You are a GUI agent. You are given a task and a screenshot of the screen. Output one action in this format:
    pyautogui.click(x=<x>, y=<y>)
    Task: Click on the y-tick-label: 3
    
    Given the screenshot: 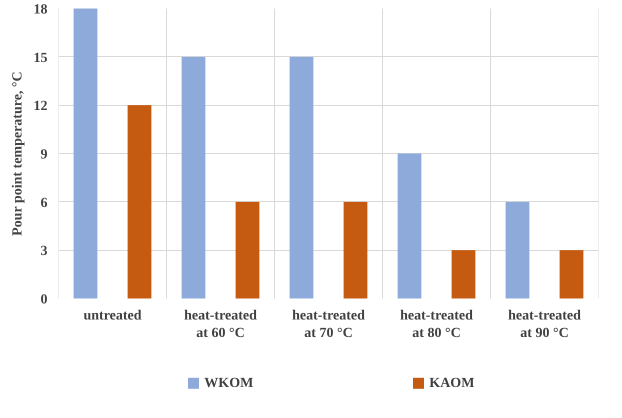 What is the action you would take?
    pyautogui.click(x=44, y=252)
    